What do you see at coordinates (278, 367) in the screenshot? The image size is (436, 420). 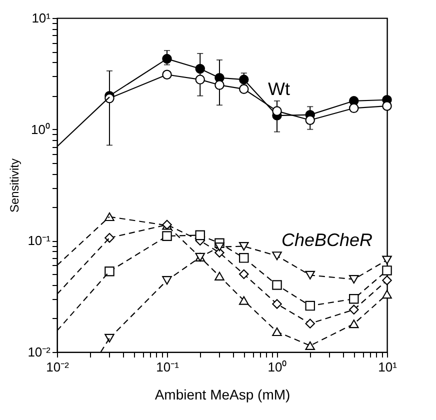 I see `x-tick-label: 10⁰` at bounding box center [278, 367].